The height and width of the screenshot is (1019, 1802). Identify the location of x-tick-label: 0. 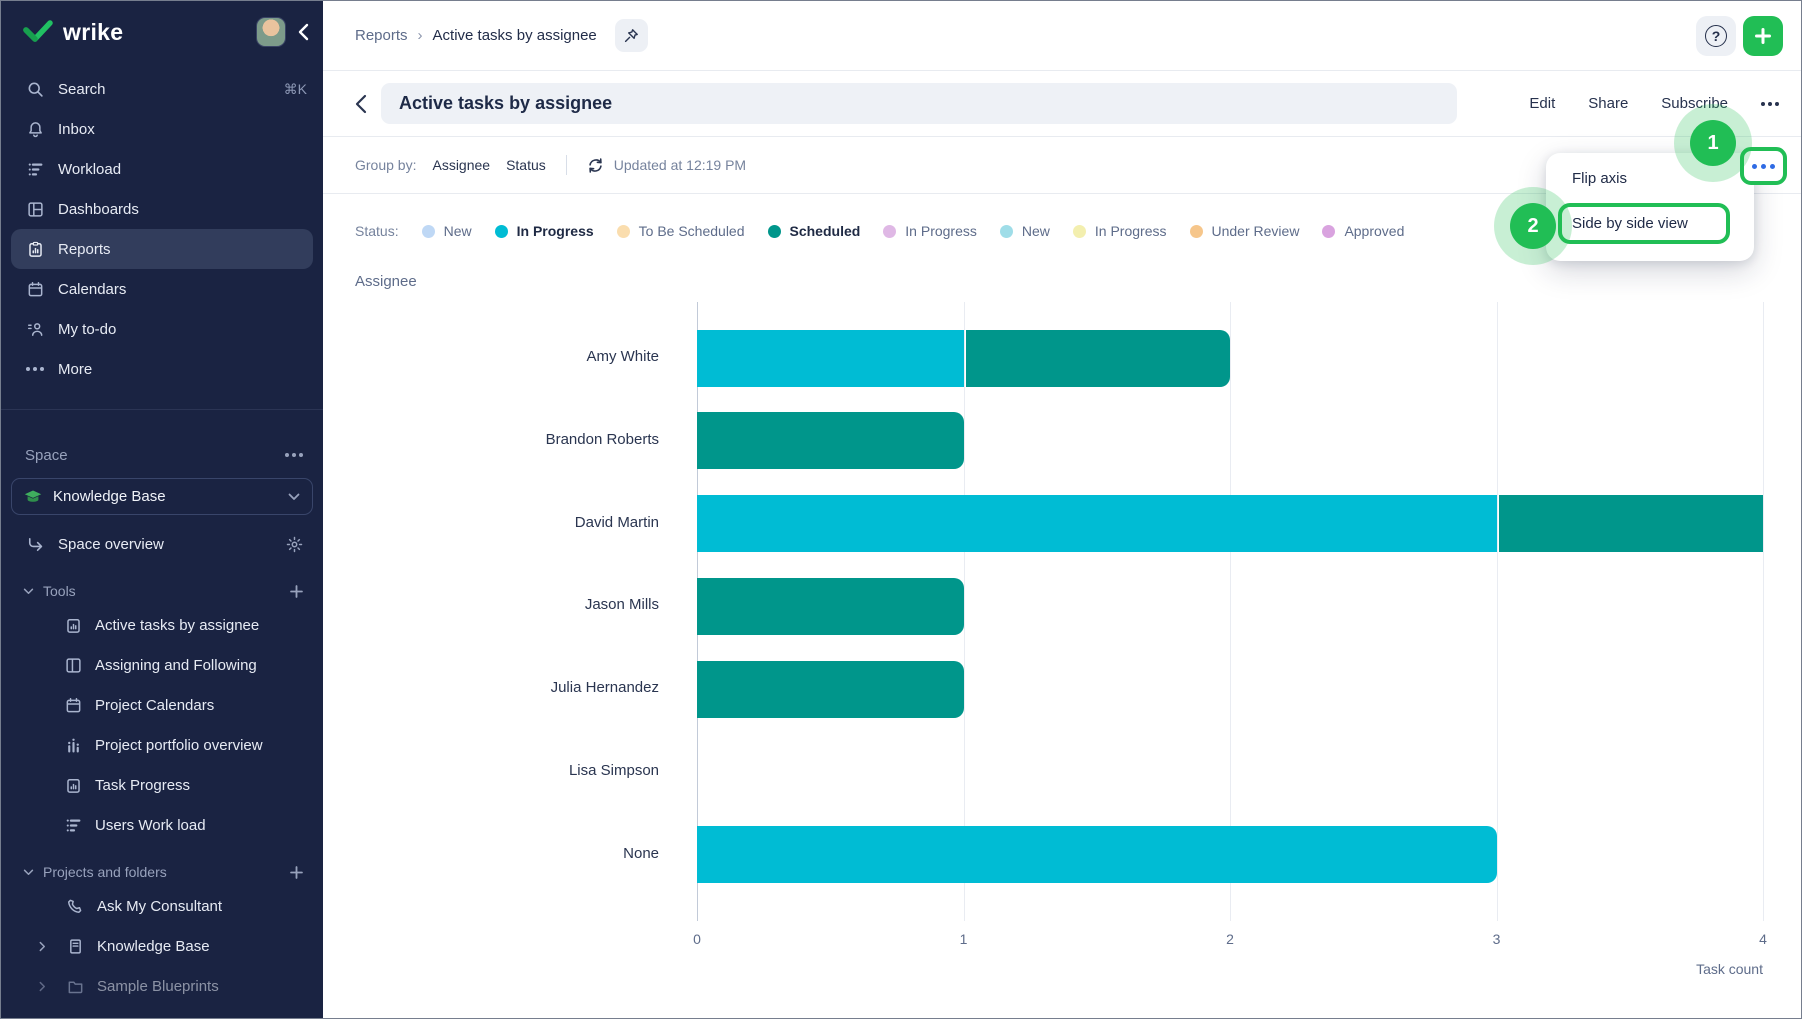
(697, 939).